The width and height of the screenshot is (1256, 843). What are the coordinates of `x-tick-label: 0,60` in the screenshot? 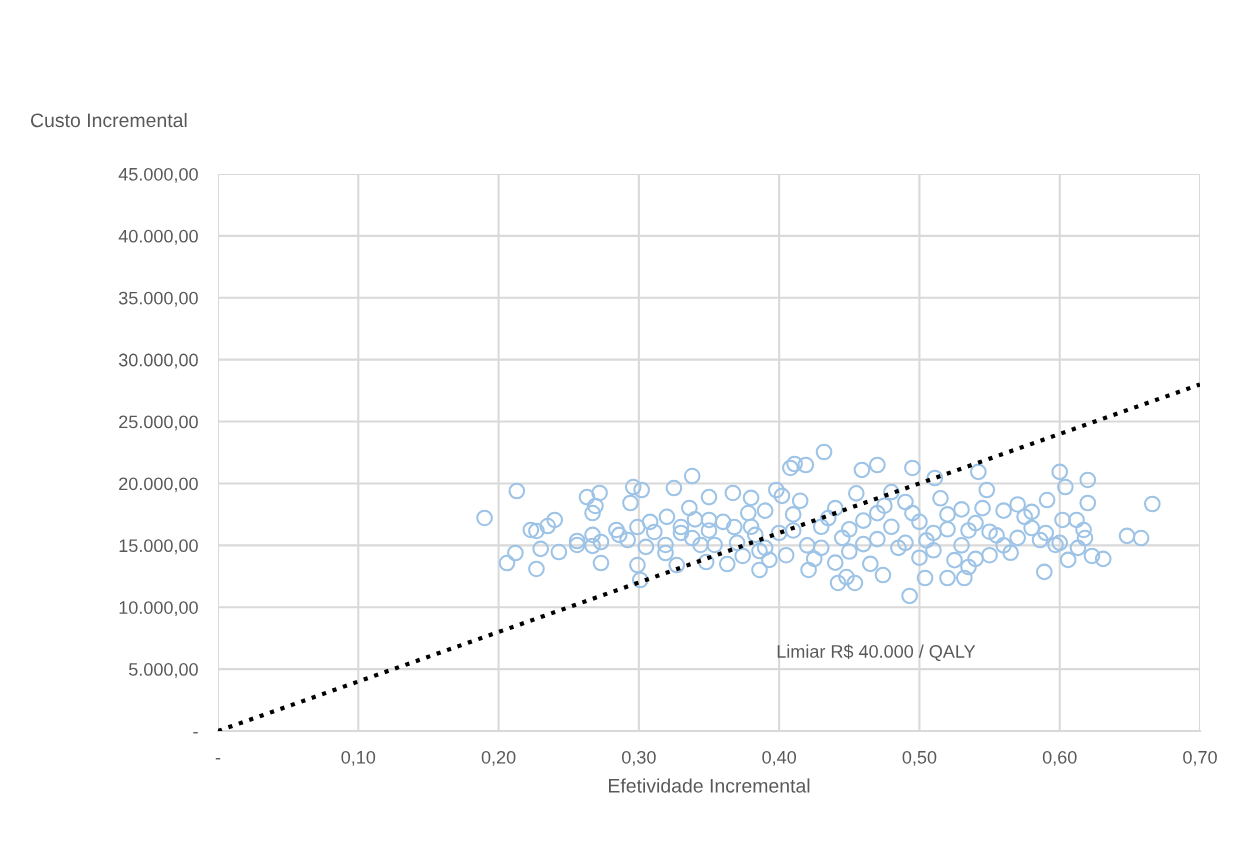 It's located at (1059, 758).